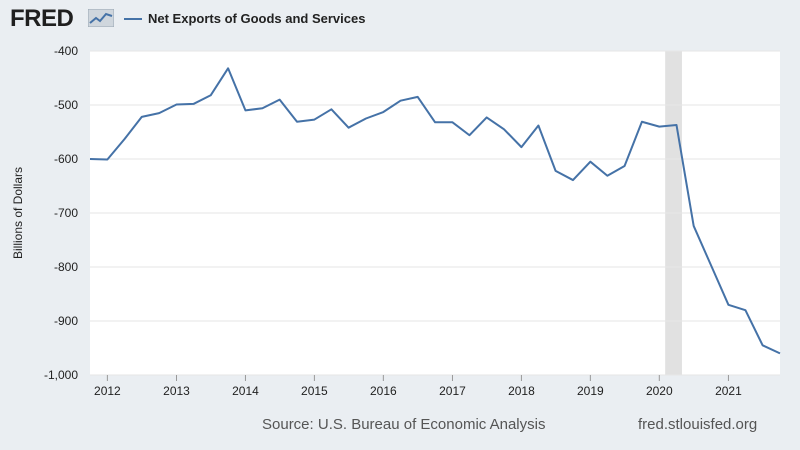  What do you see at coordinates (521, 391) in the screenshot?
I see `x-tick-label: 2018` at bounding box center [521, 391].